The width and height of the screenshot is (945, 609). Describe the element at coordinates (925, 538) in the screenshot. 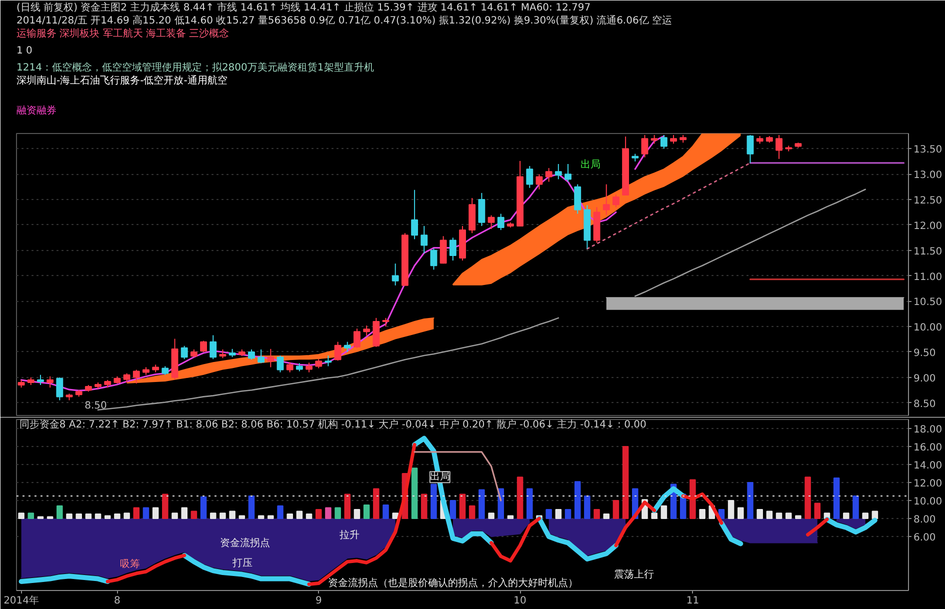

I see `y-tick-label: 6.00` at that location.